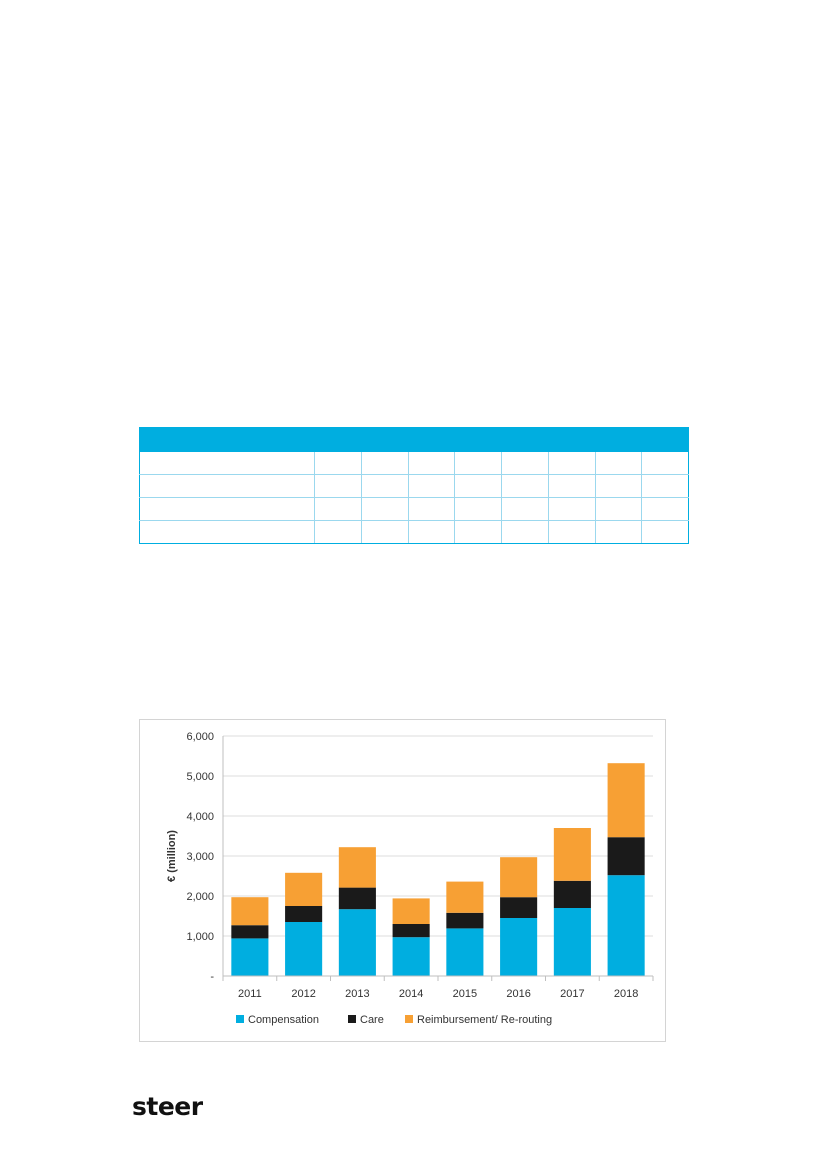  I want to click on y-tick-label: 5,000, so click(200, 777).